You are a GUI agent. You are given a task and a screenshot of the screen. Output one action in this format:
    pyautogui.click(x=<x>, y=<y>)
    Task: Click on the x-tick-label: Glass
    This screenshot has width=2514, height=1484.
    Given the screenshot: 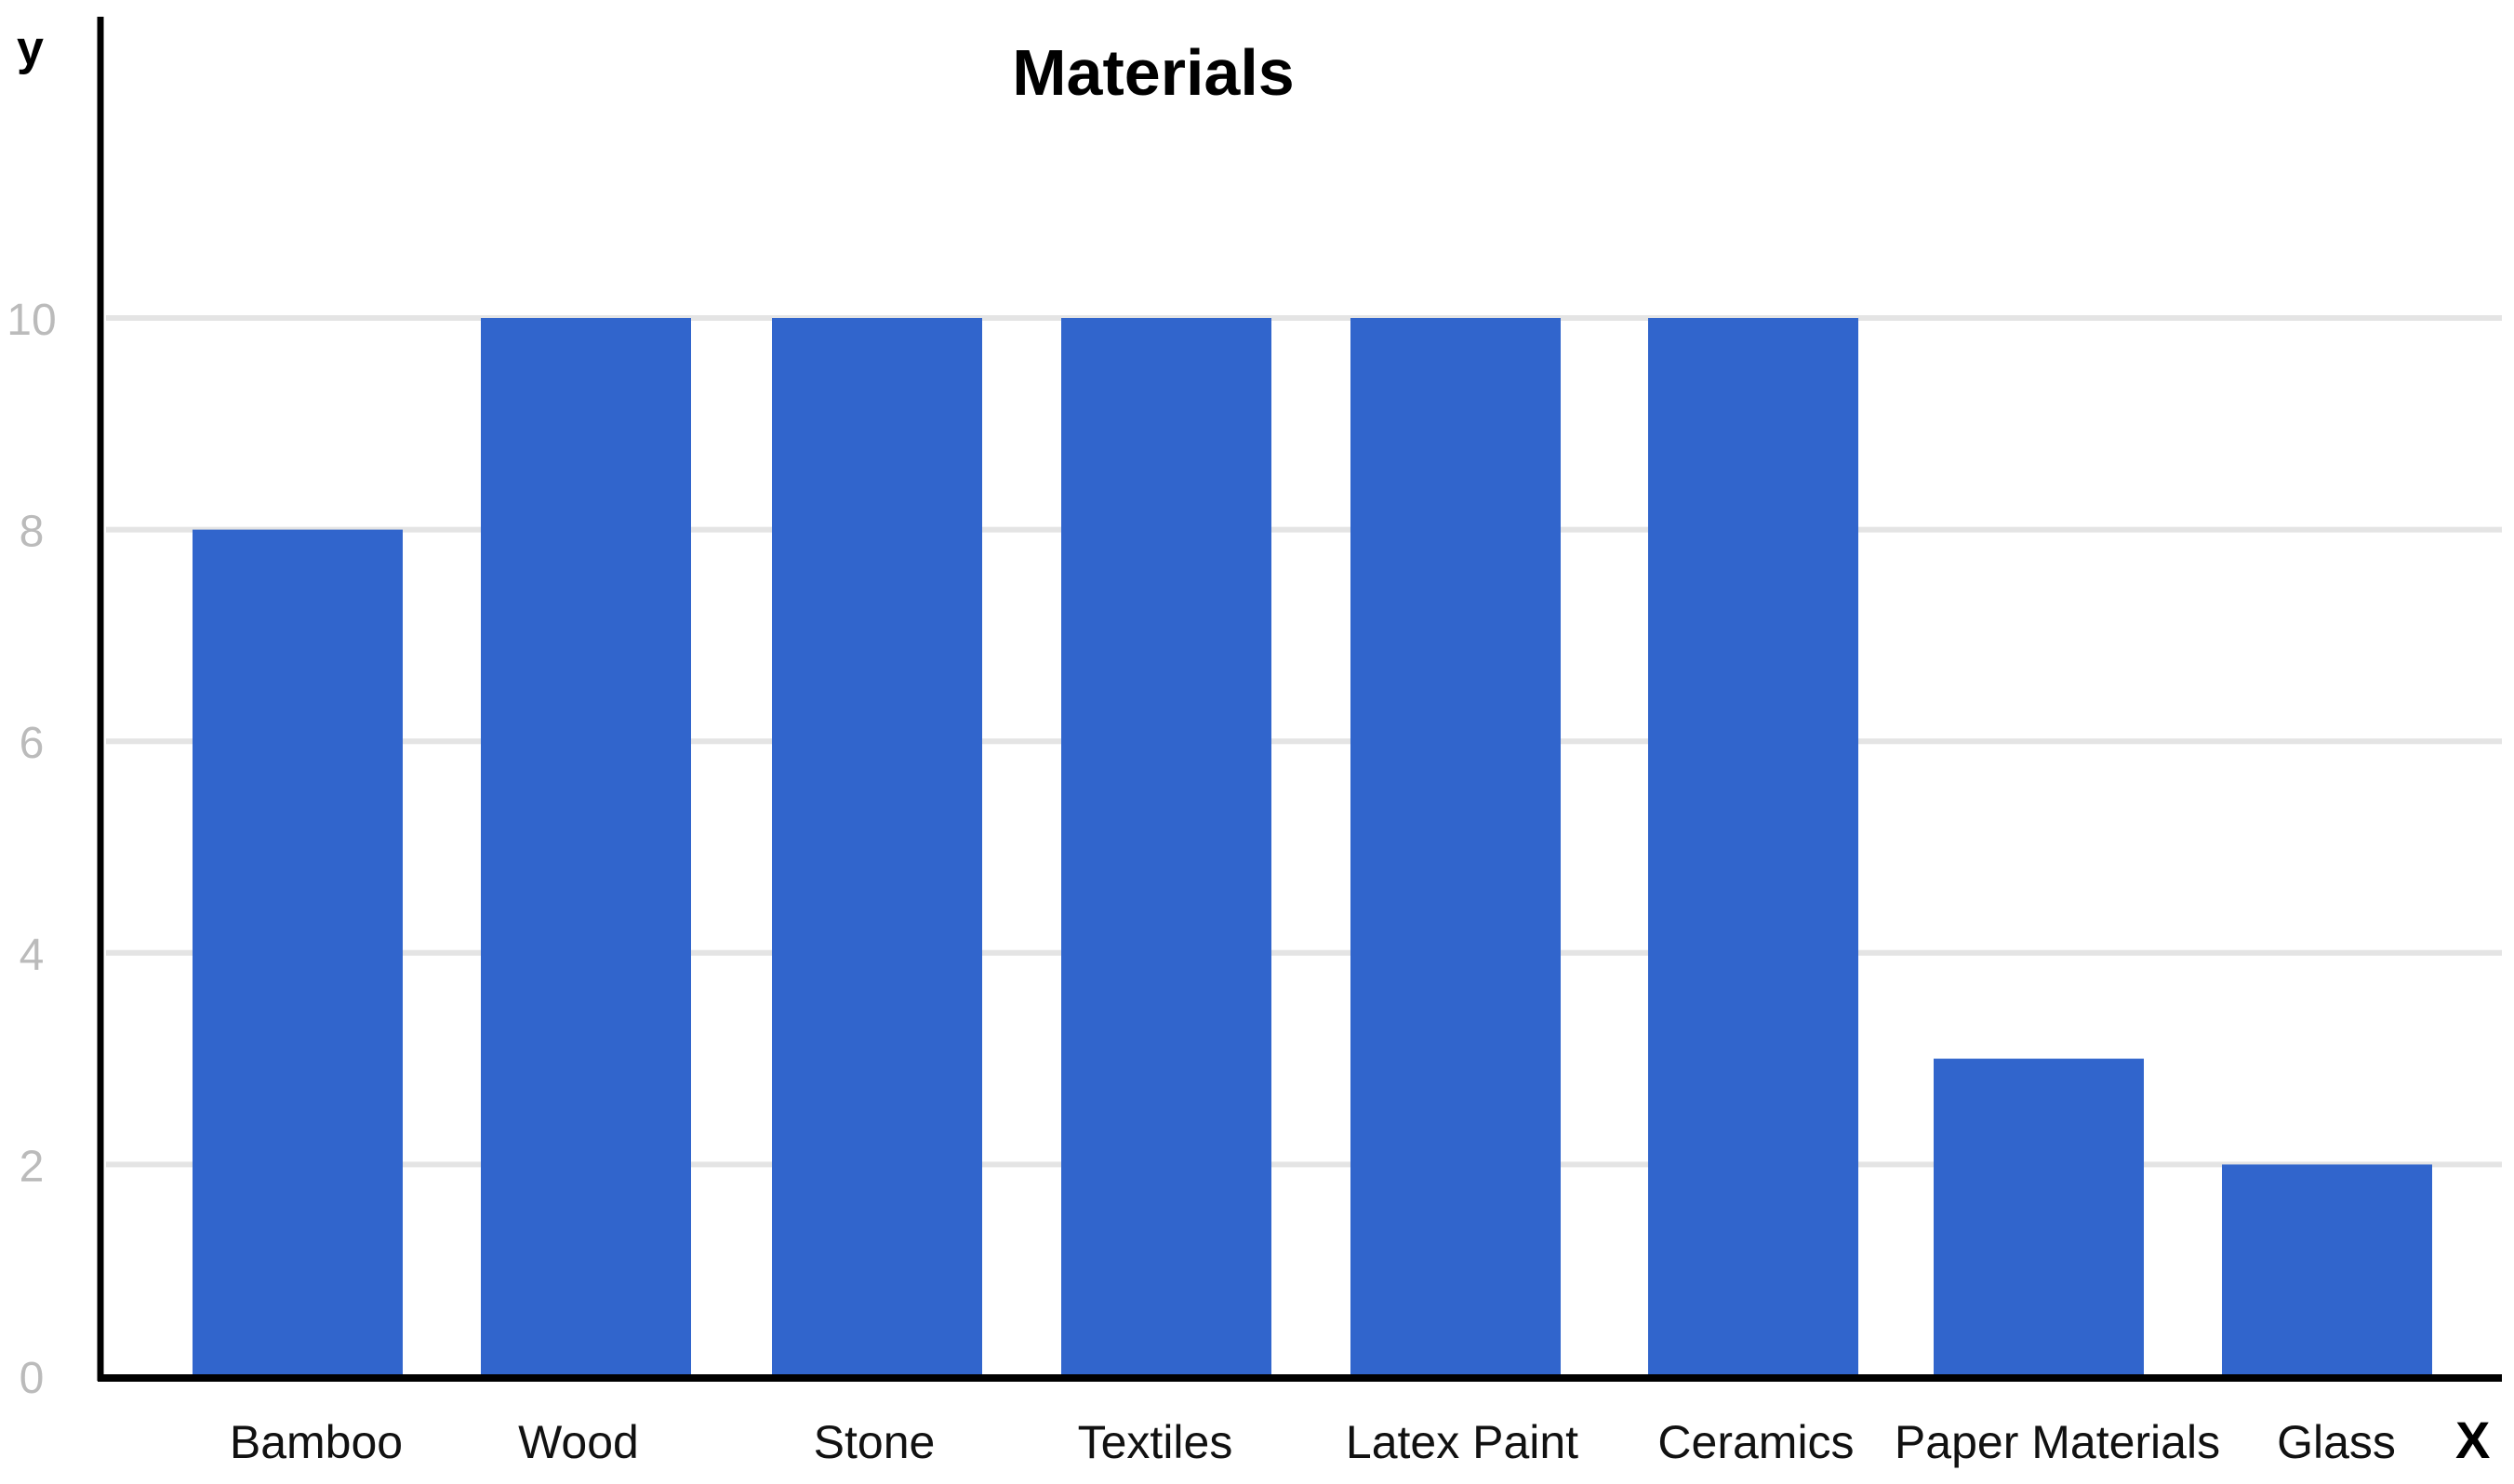 What is the action you would take?
    pyautogui.click(x=2336, y=1442)
    